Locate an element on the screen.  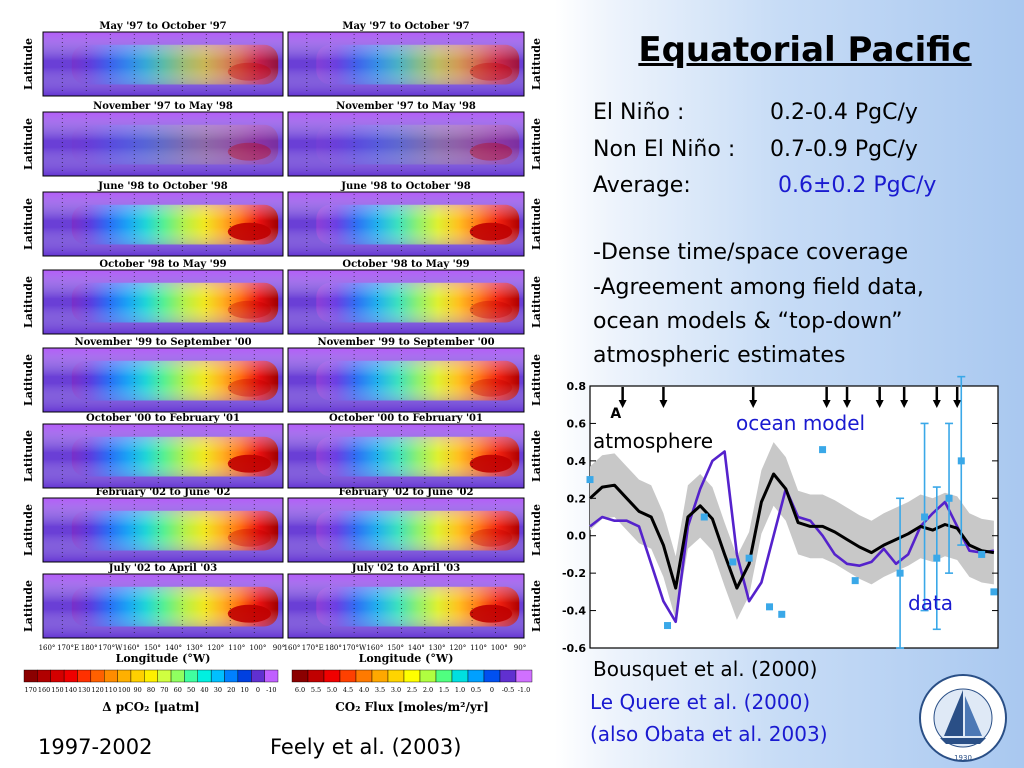
whoi-logo: 1930 is located at coordinates (963, 718).